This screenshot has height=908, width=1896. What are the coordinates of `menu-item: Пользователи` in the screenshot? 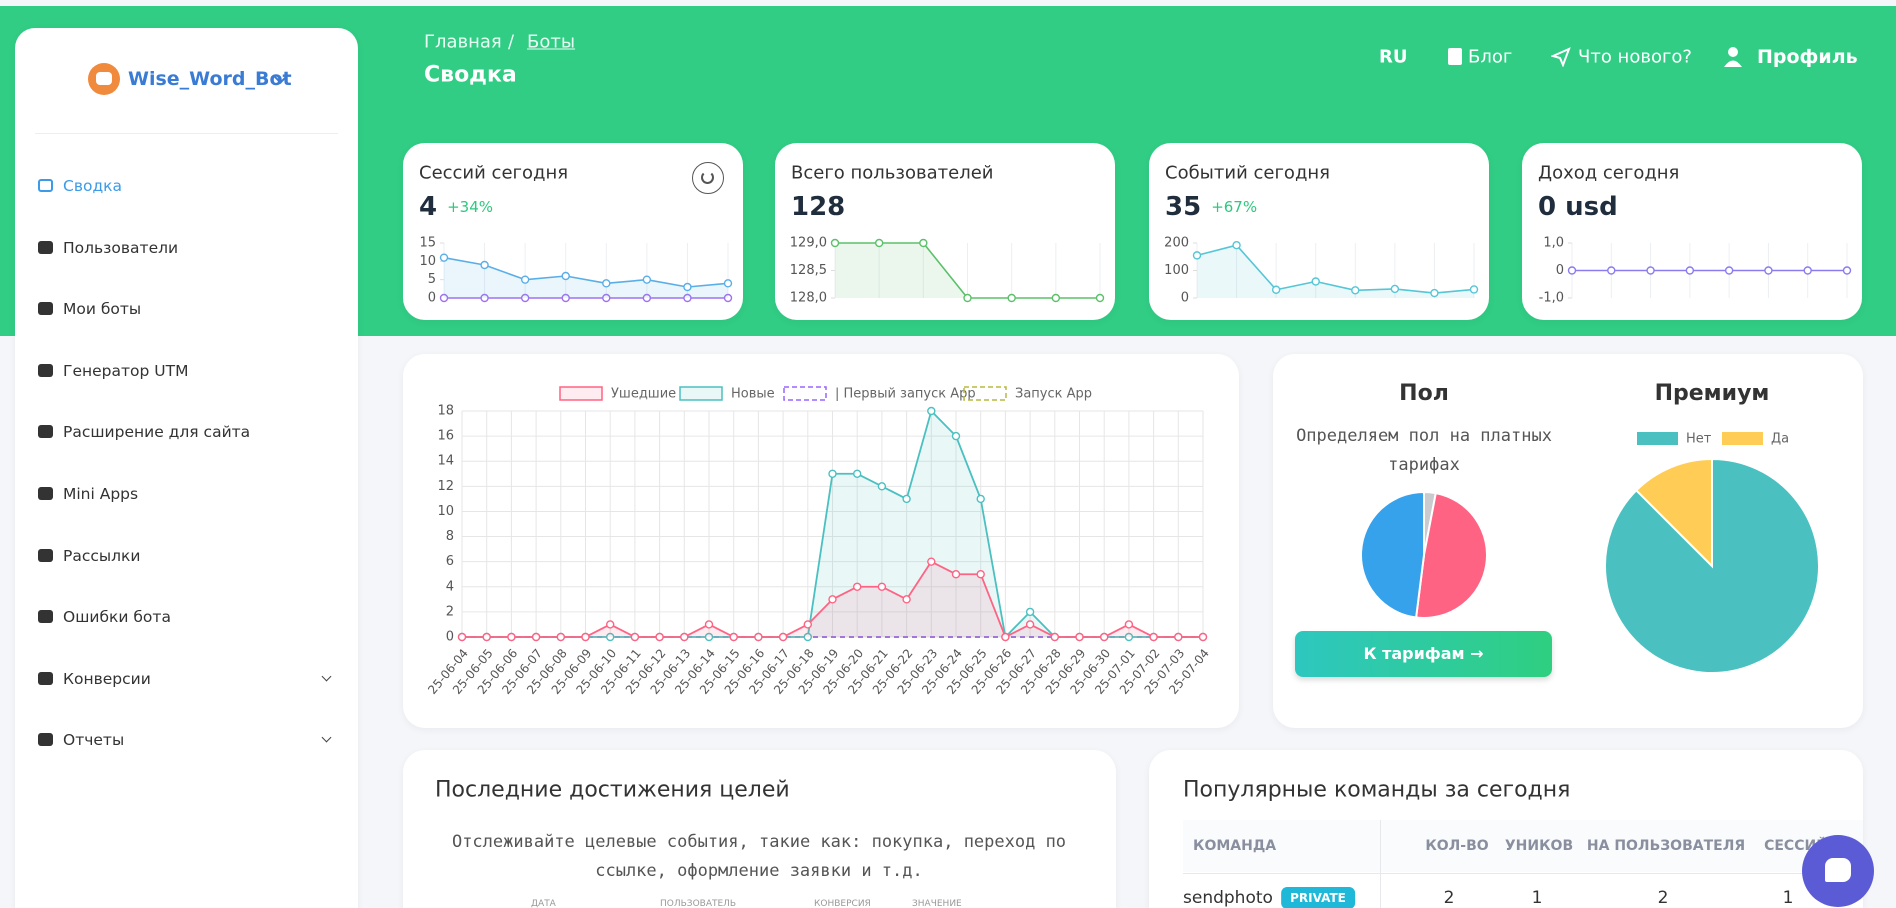 It's located at (121, 247).